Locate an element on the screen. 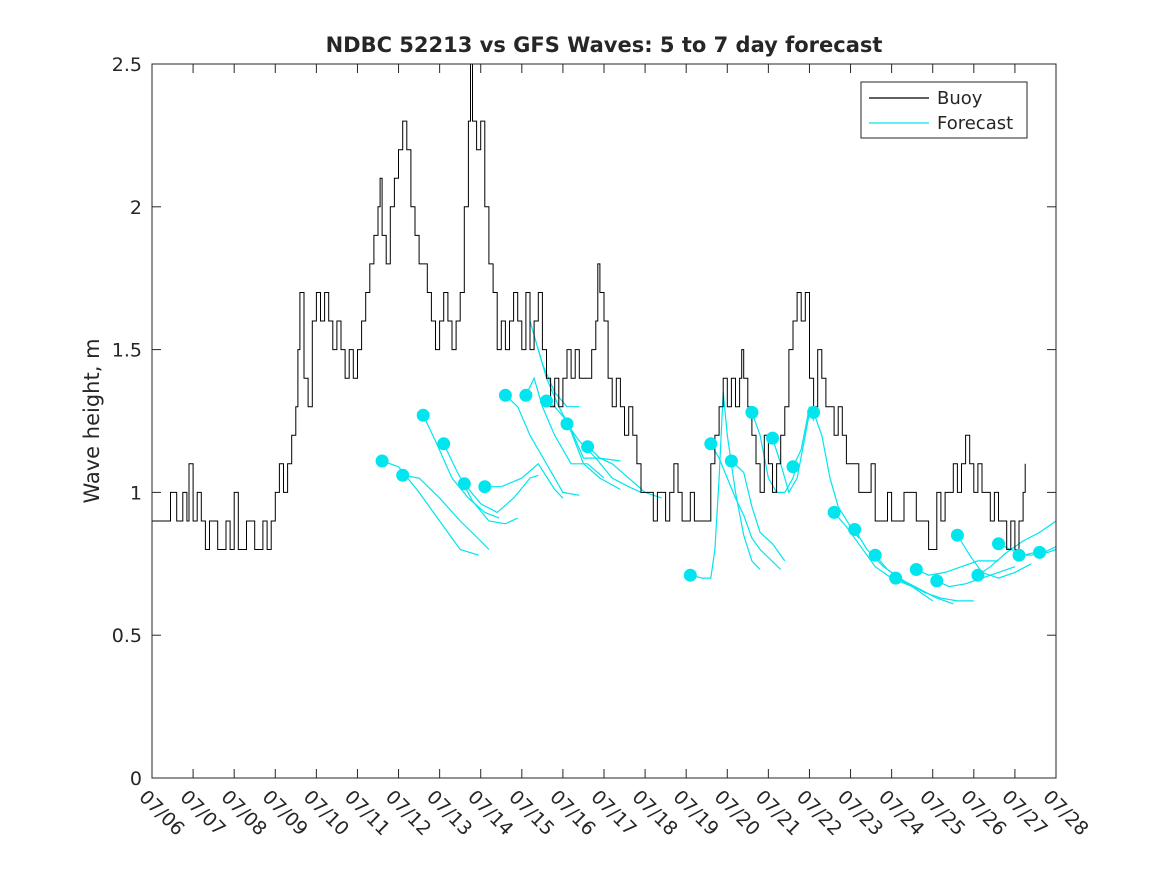  y-tick-label: 2 is located at coordinates (136, 208).